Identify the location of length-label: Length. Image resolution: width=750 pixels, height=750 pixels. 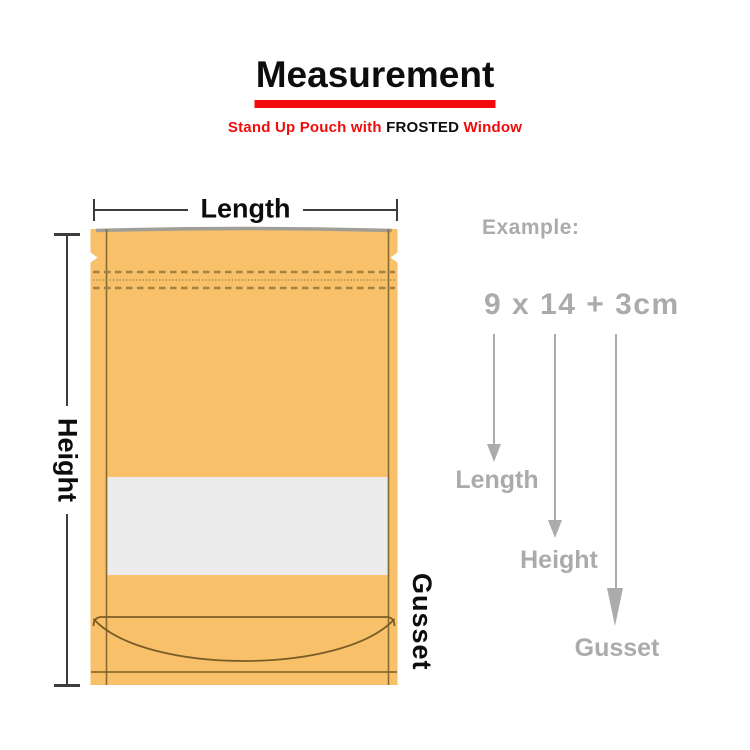
(245, 209).